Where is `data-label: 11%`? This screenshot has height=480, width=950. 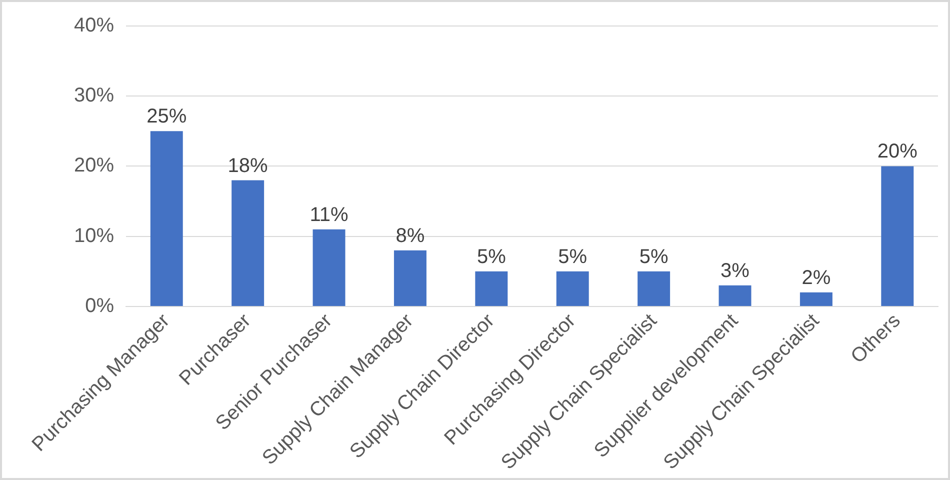 data-label: 11% is located at coordinates (329, 215).